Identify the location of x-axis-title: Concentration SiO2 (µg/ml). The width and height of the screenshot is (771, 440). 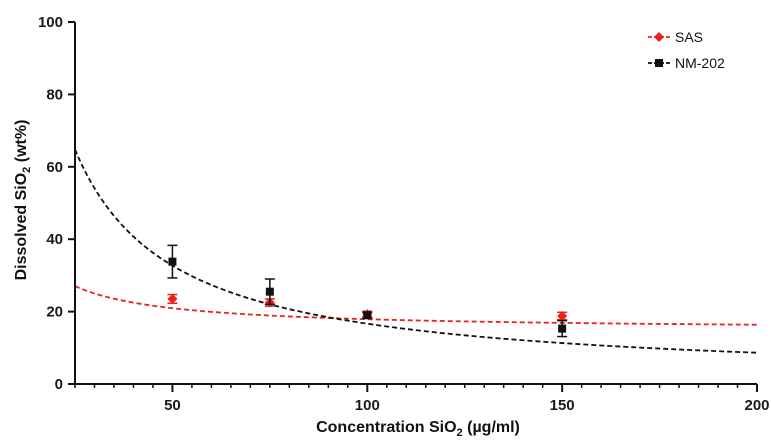
(418, 429).